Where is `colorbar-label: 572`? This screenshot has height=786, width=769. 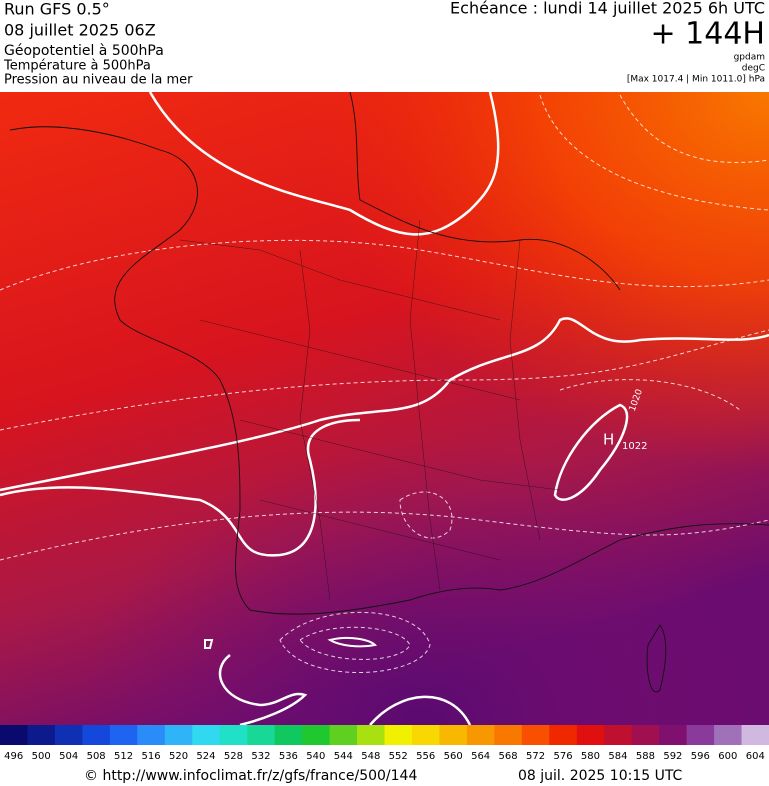
colorbar-label: 572 is located at coordinates (535, 756).